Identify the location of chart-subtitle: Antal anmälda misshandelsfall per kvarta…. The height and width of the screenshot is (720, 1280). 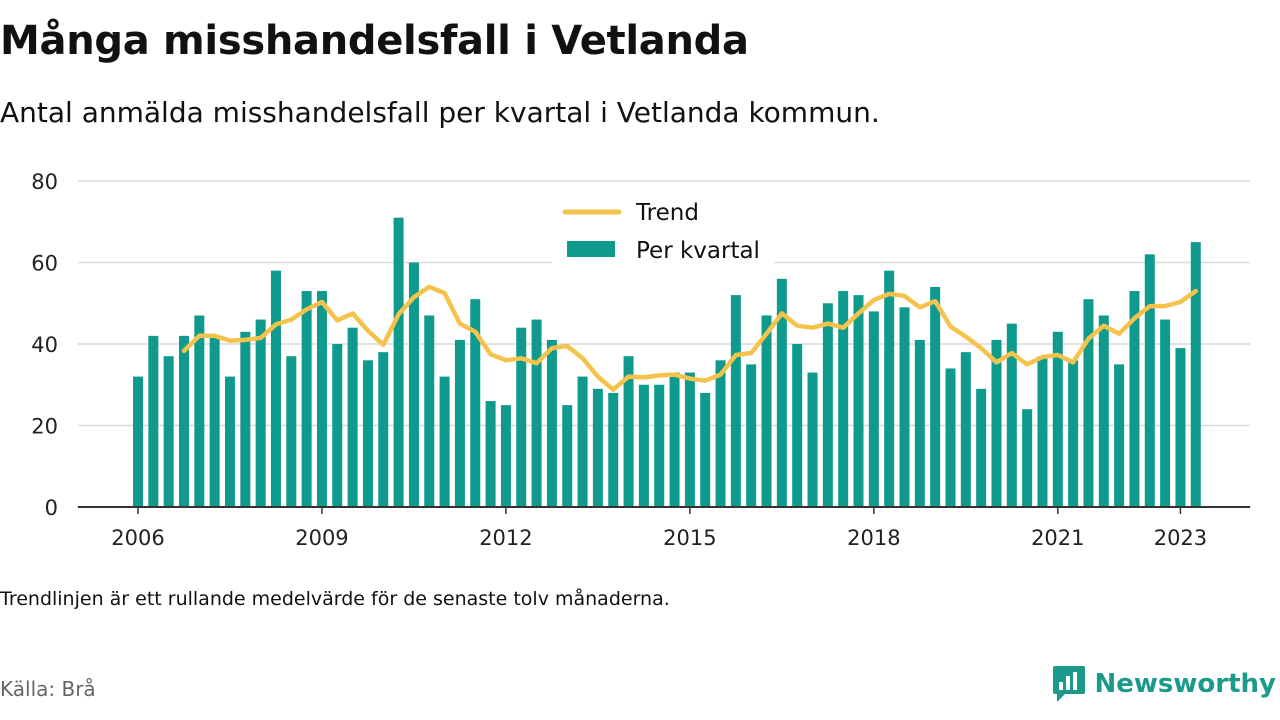
(440, 112).